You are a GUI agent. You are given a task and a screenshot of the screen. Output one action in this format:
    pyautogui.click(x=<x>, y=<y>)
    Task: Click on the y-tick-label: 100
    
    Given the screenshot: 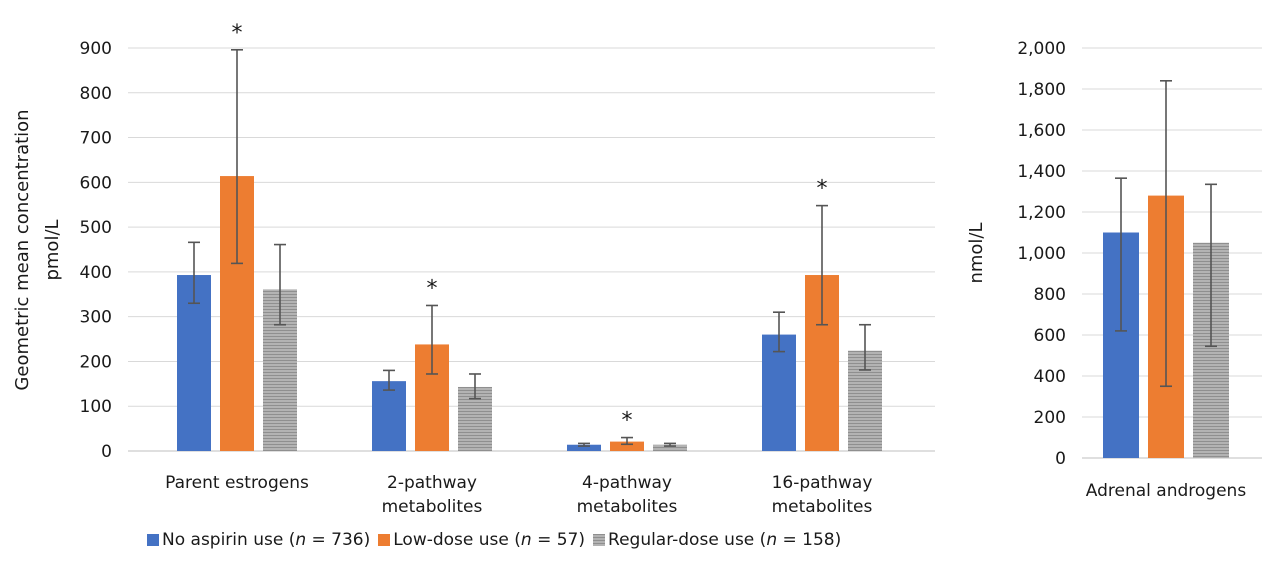 What is the action you would take?
    pyautogui.click(x=96, y=407)
    